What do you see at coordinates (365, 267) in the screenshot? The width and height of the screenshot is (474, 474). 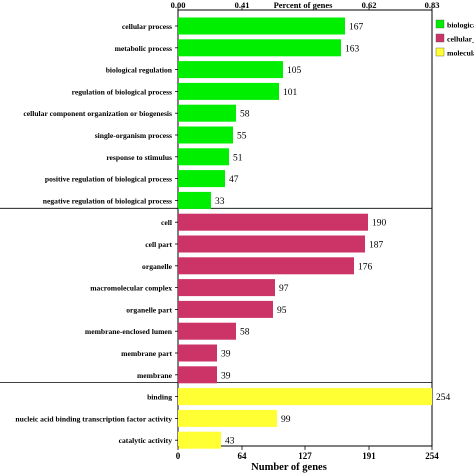 I see `bar-value-label: 176` at bounding box center [365, 267].